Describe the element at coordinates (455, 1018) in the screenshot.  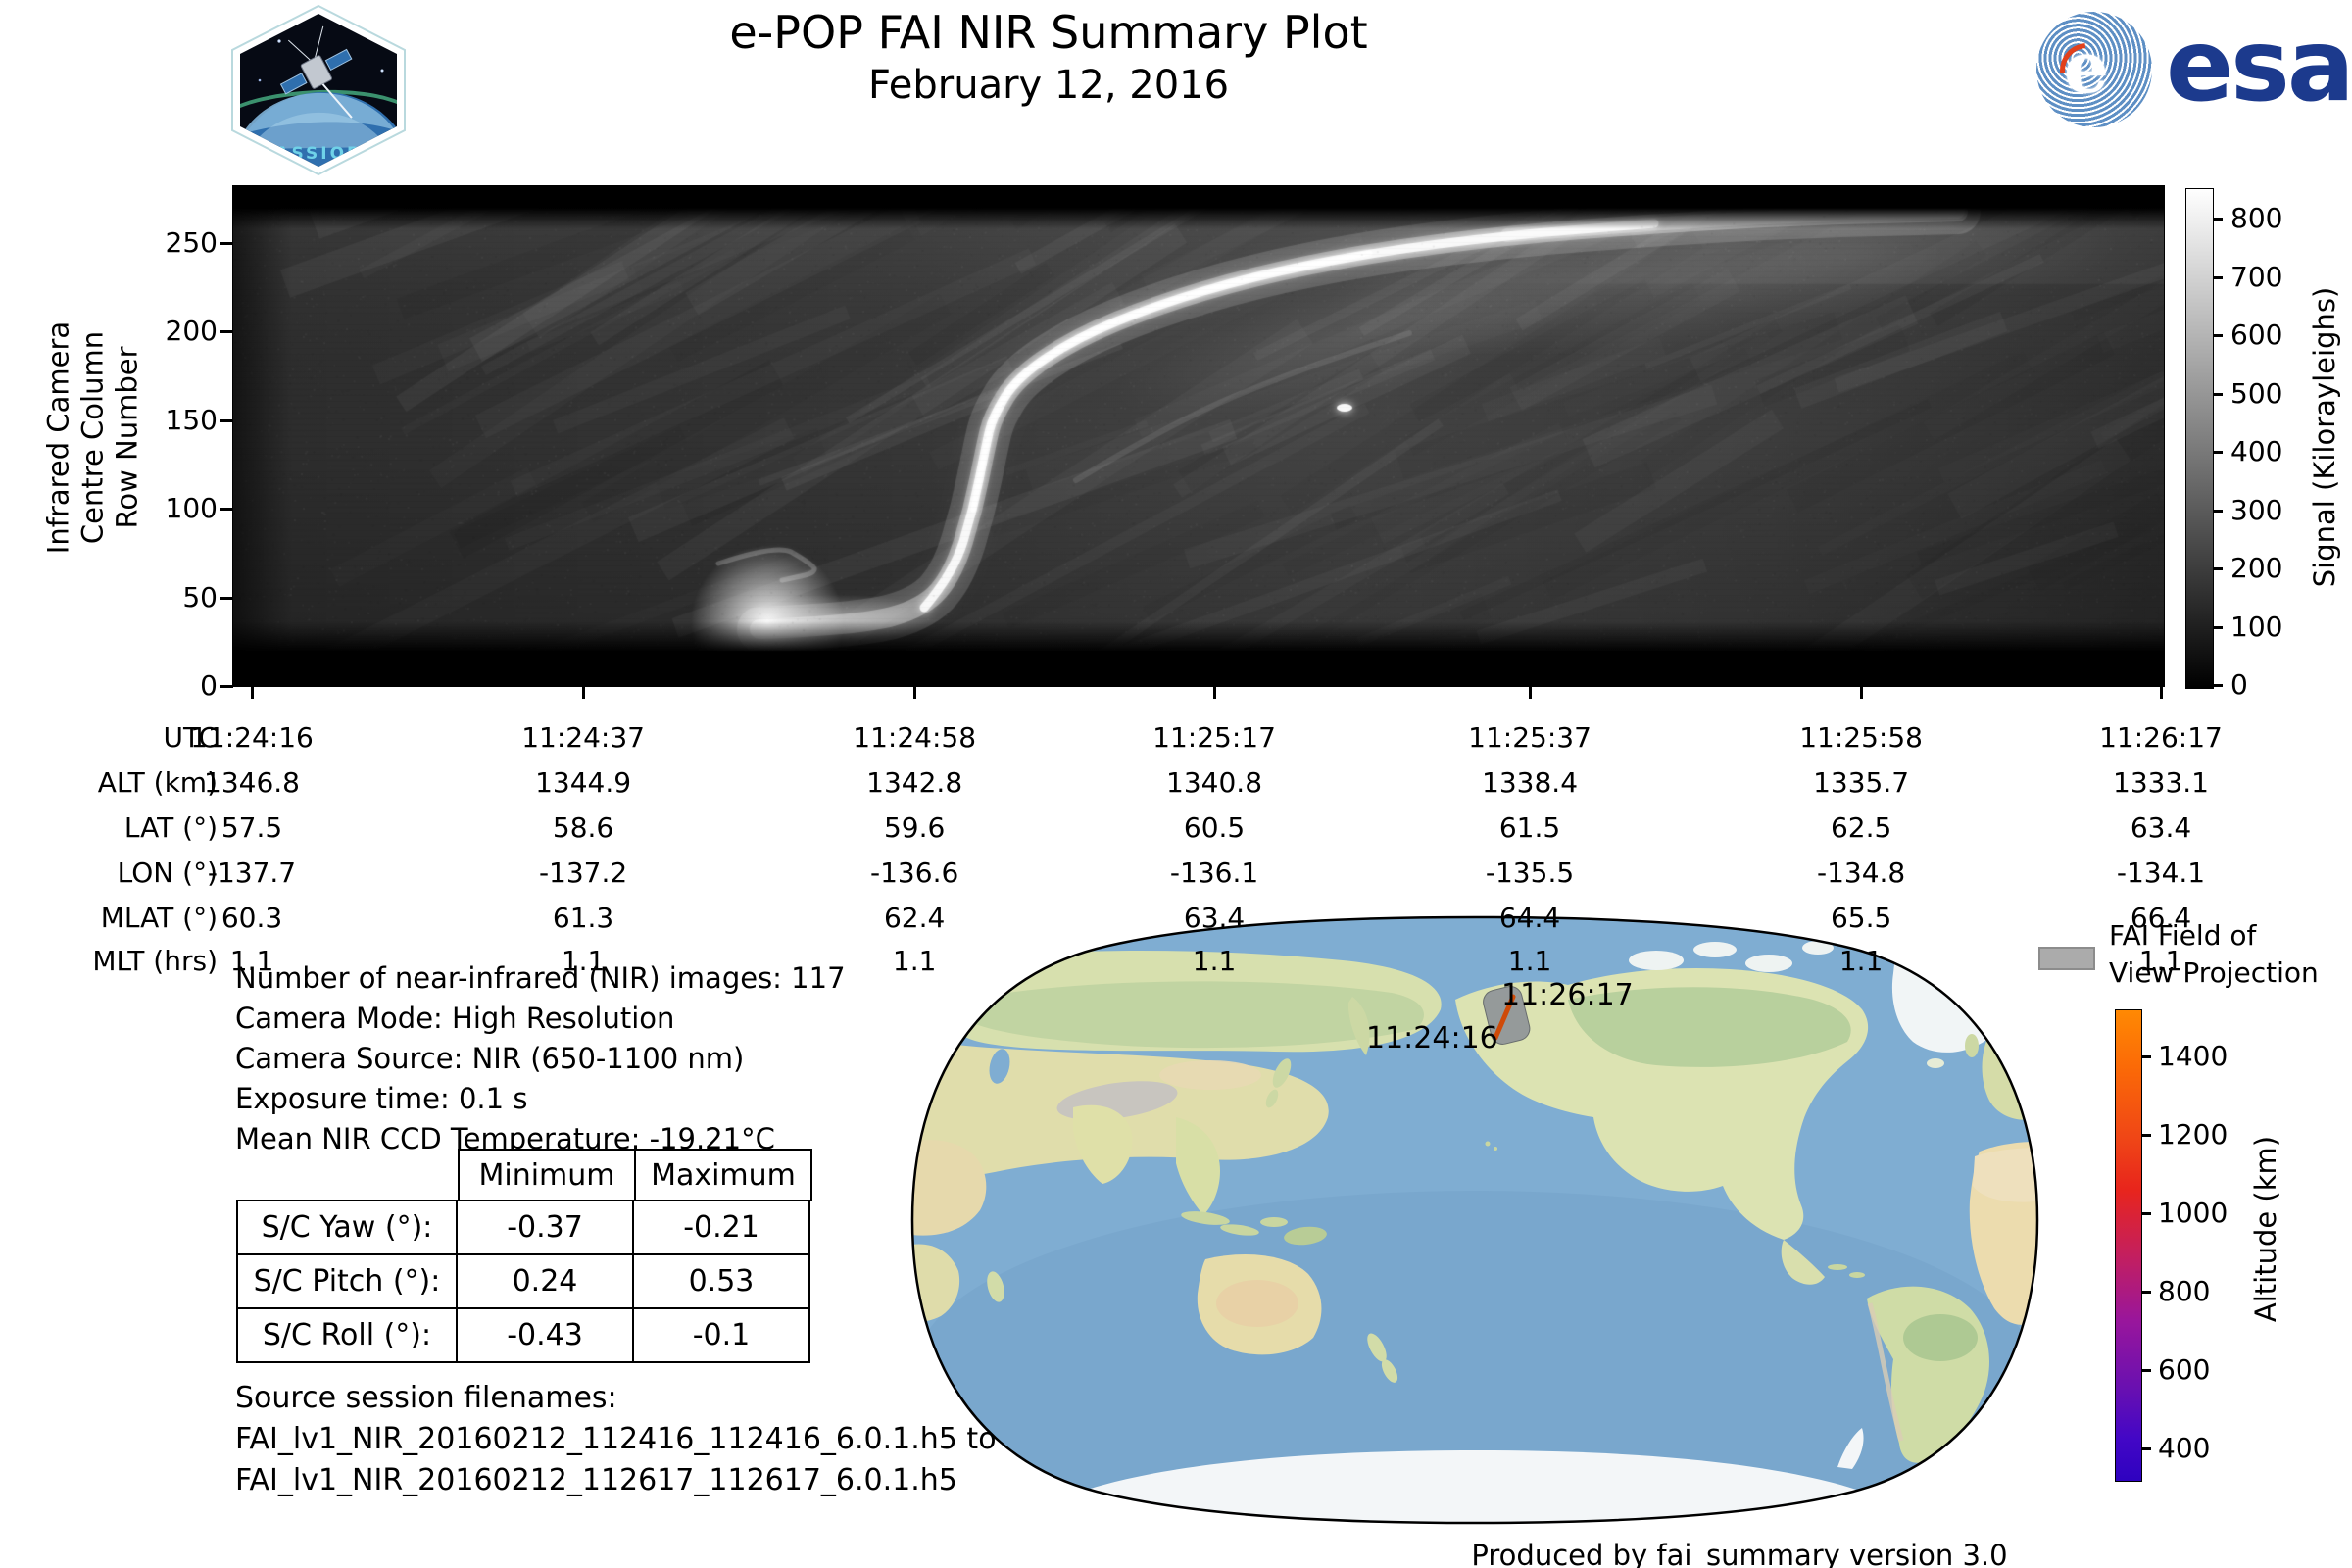
I see `info-line: Camera Mode: High Resolution` at that location.